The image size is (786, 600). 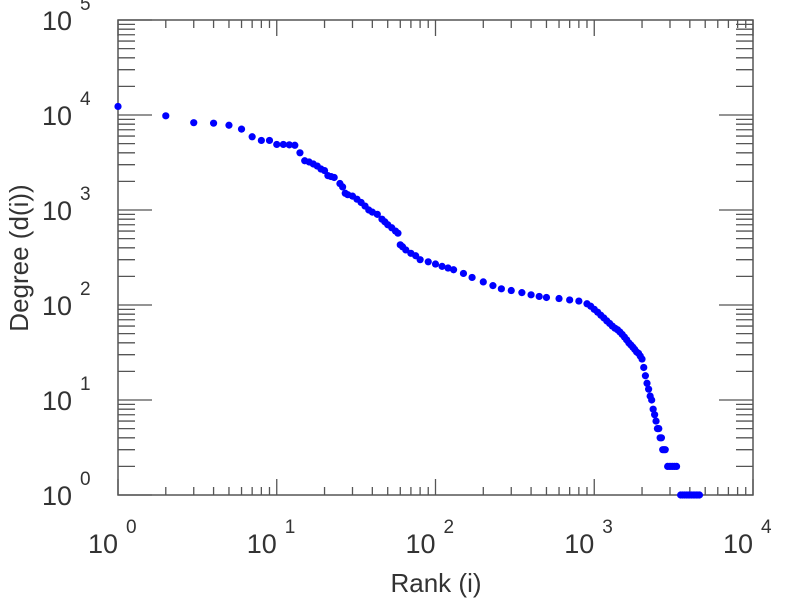 What do you see at coordinates (449, 527) in the screenshot?
I see `x-tick-label-exponent: 2` at bounding box center [449, 527].